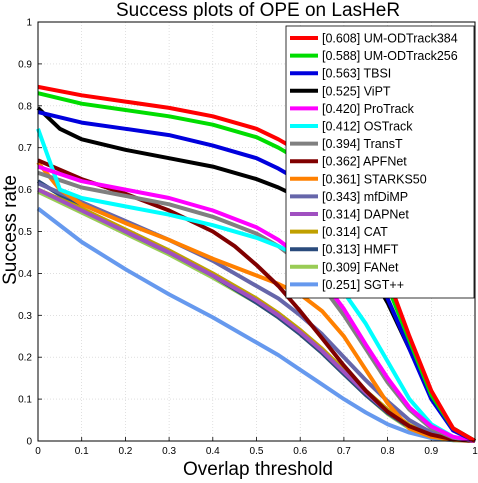  Describe the element at coordinates (300, 451) in the screenshot. I see `x-tick-label: 0.6` at that location.